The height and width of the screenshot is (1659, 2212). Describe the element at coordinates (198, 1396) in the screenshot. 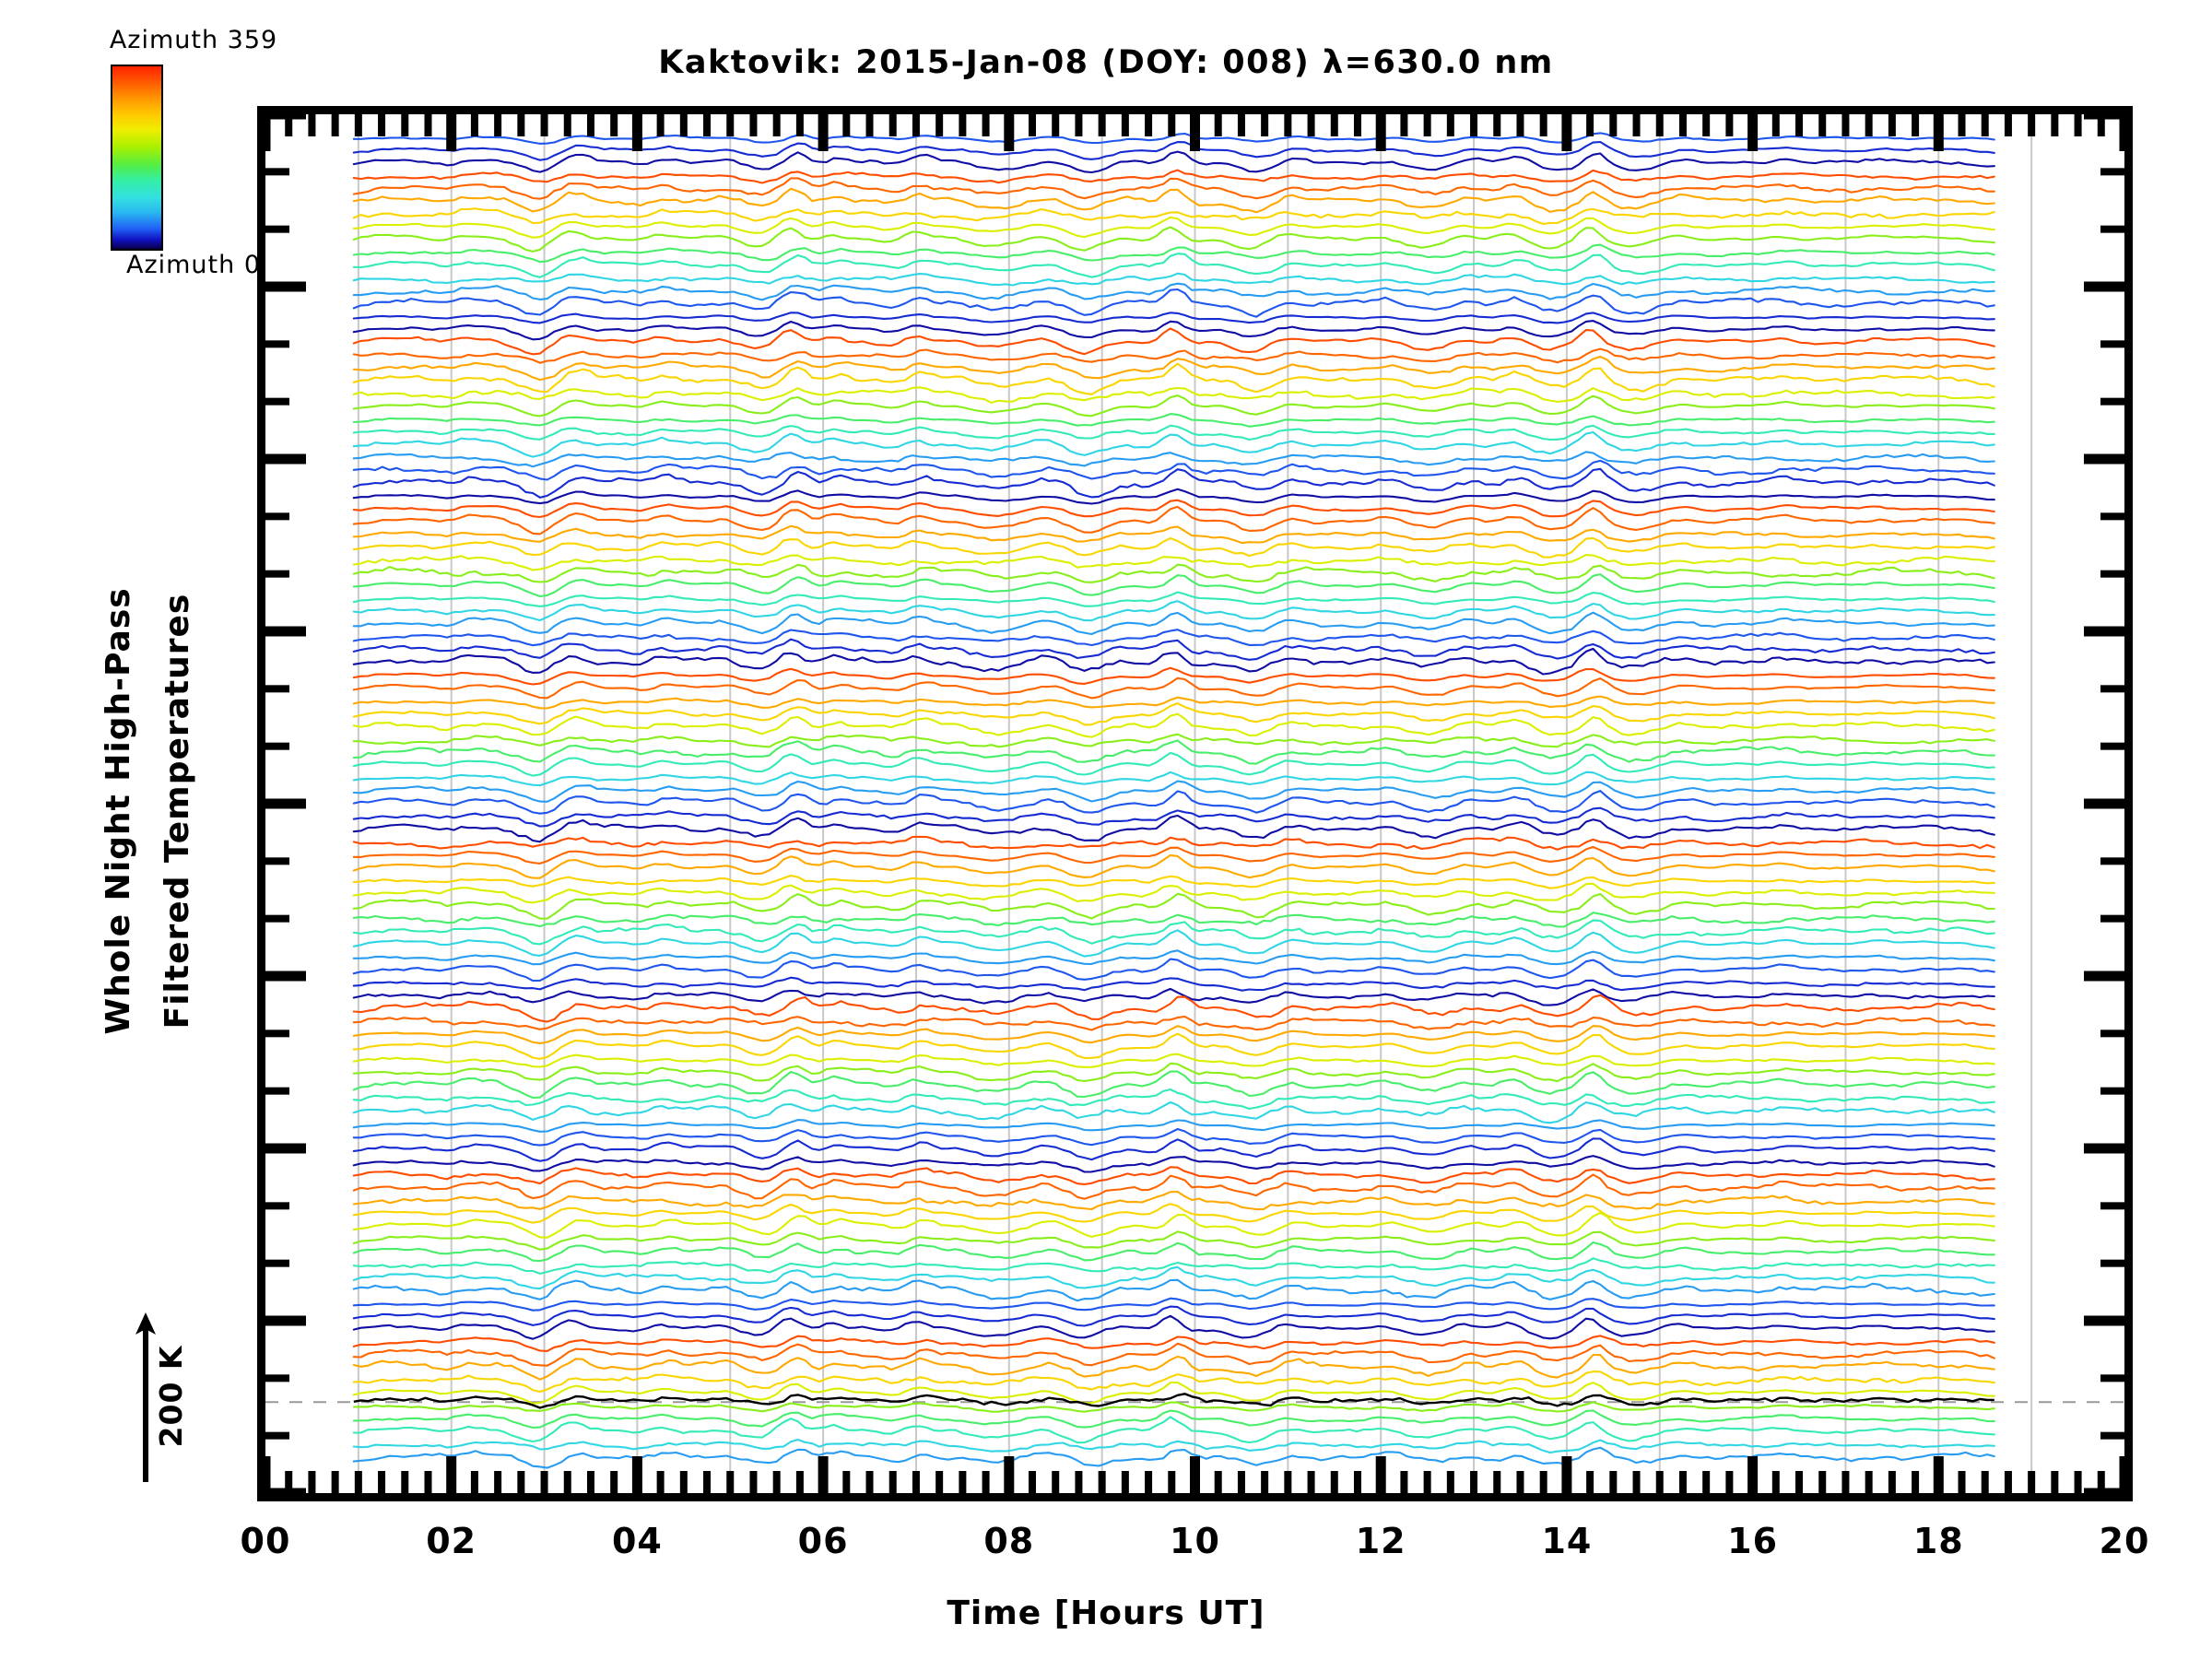

I see `scale-bar: 200 K` at that location.